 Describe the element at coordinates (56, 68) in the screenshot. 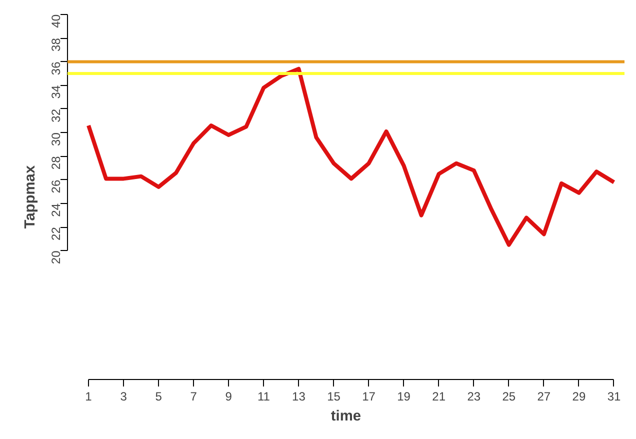

I see `y-tick-label: 36` at that location.